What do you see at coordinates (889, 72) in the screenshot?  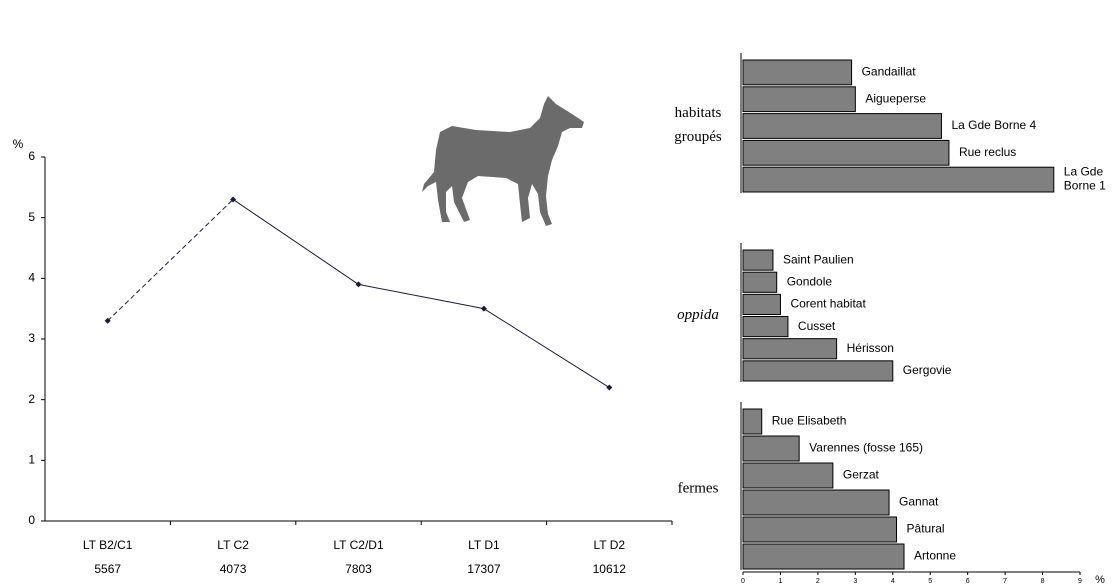 I see `bar-label: Gandaillat` at bounding box center [889, 72].